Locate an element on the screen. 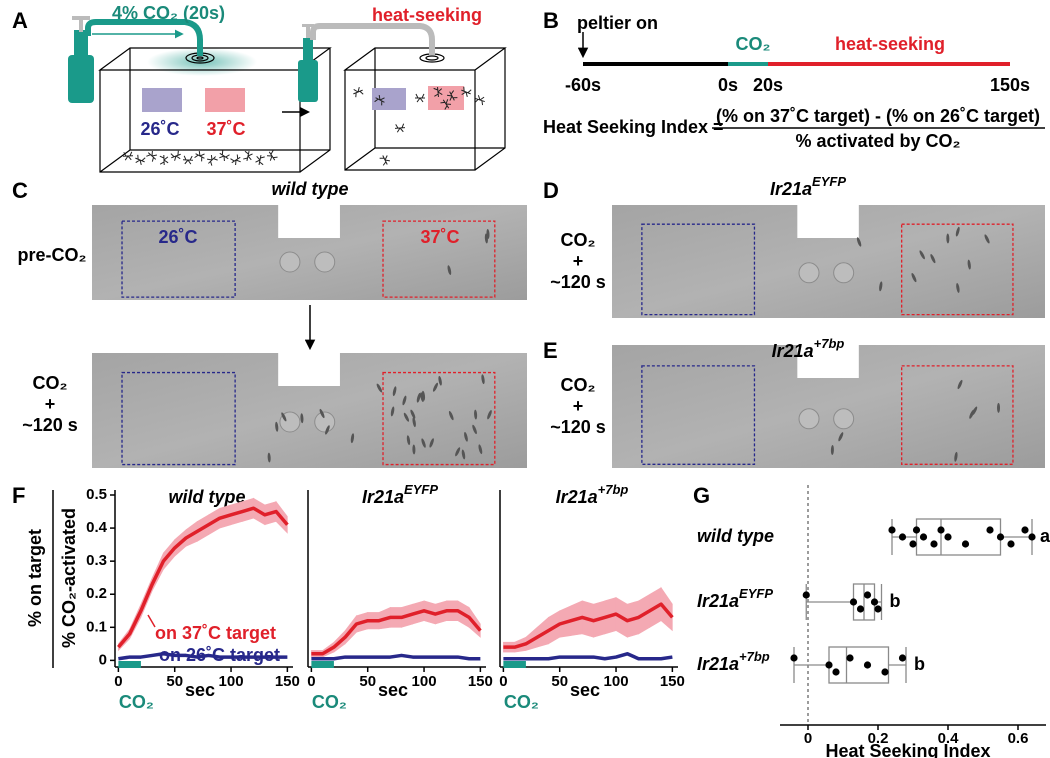 The width and height of the screenshot is (1050, 758). label-main: wild type is located at coordinates (206, 497).